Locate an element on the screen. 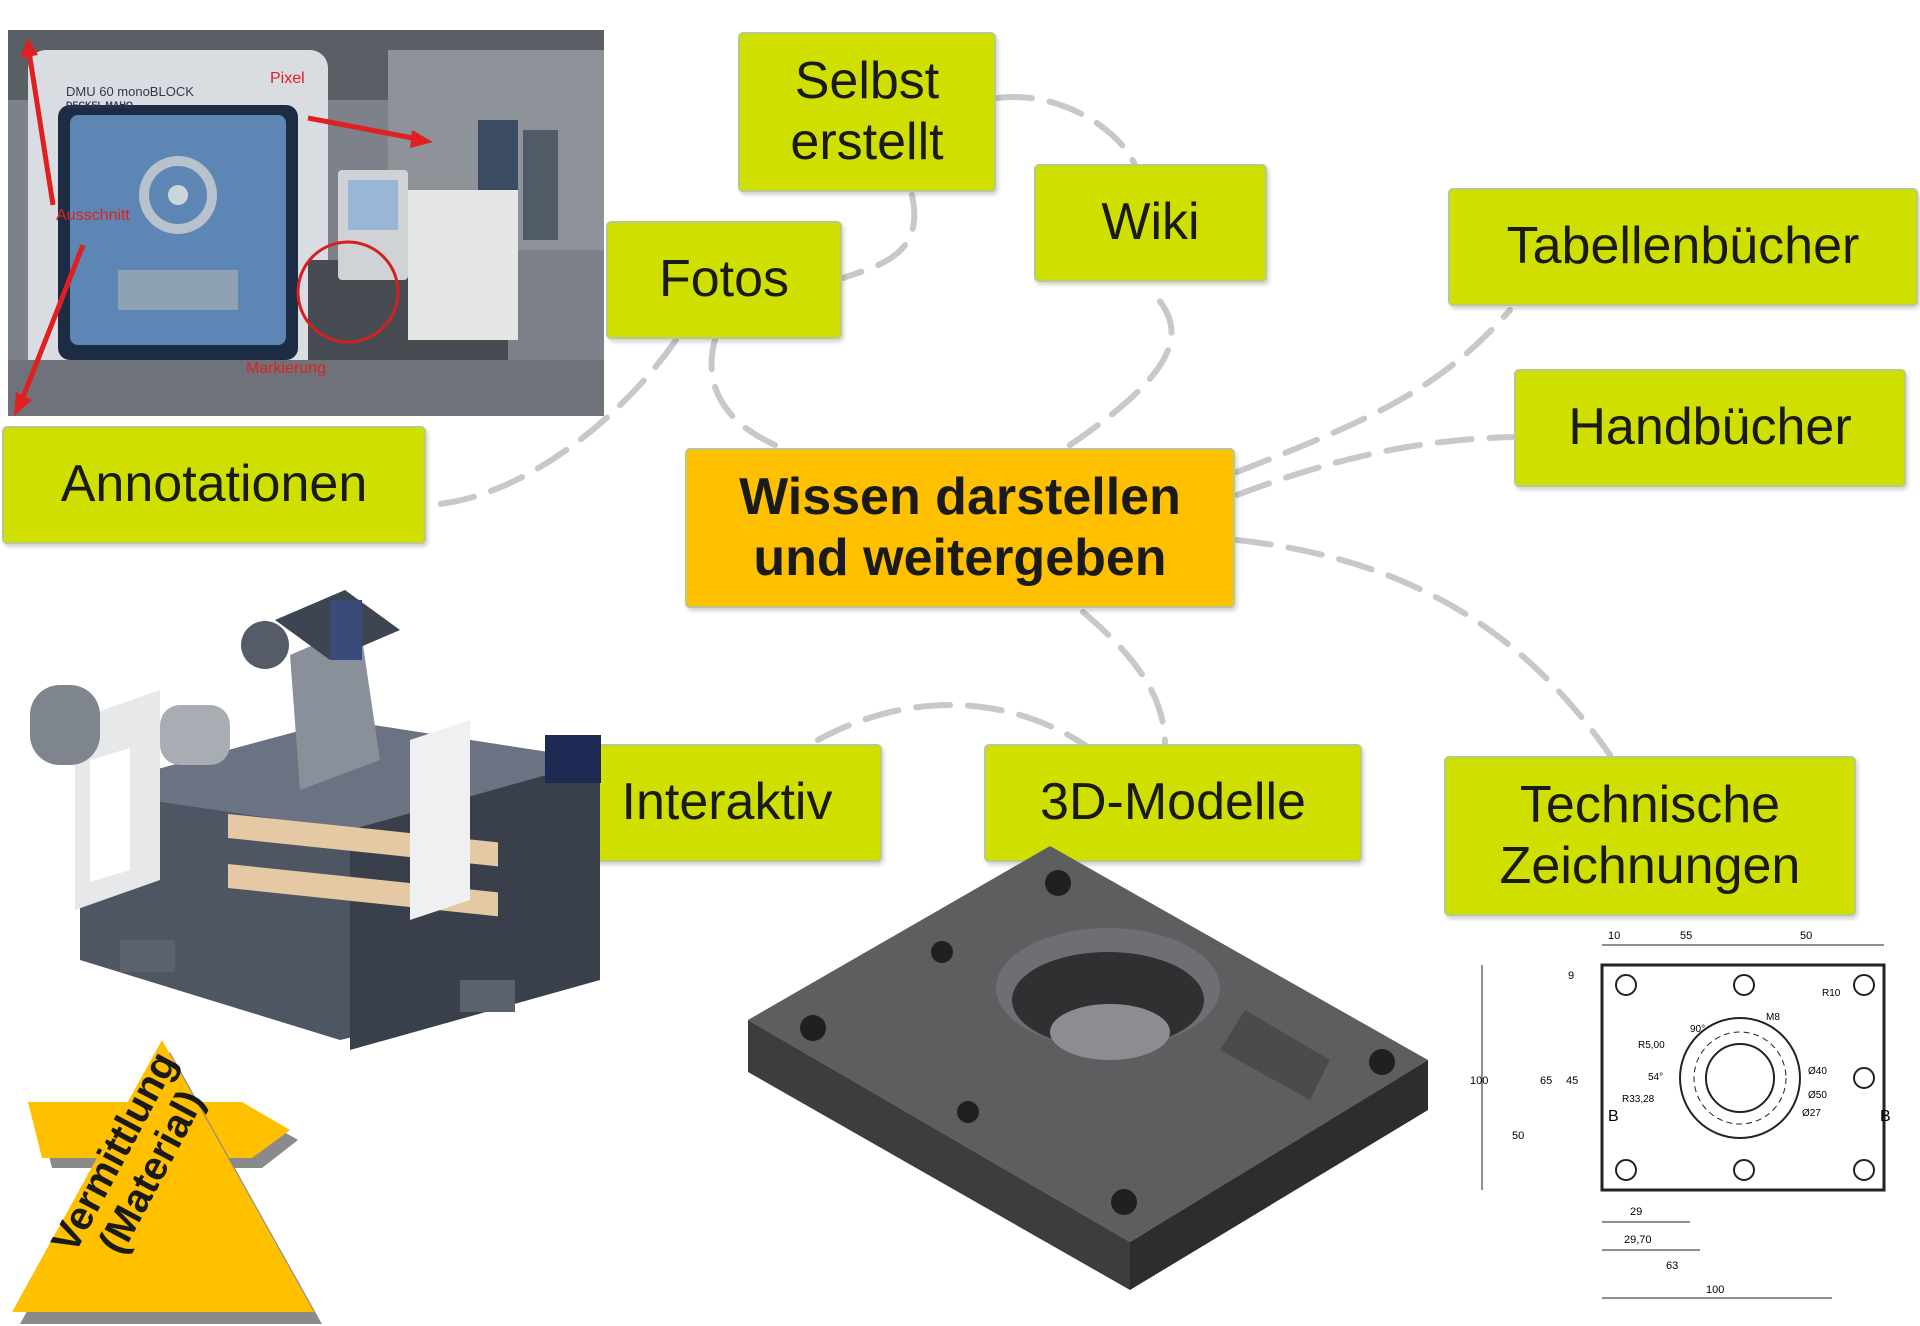  drawing-annotation-d50: Ø50 is located at coordinates (1817, 1095).